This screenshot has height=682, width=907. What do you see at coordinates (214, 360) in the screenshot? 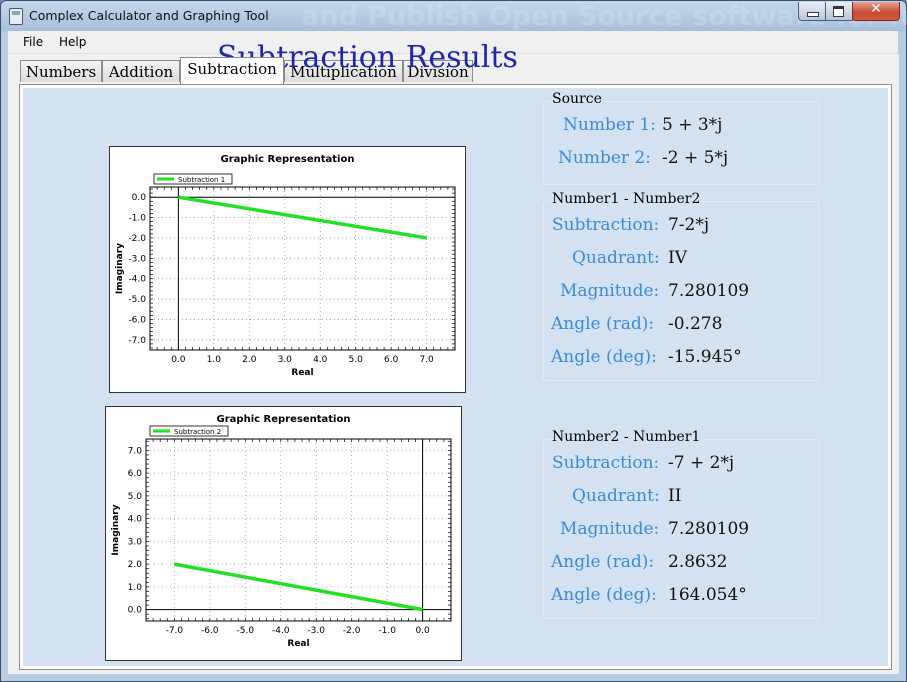
I see `x-tick-label: 1.0` at bounding box center [214, 360].